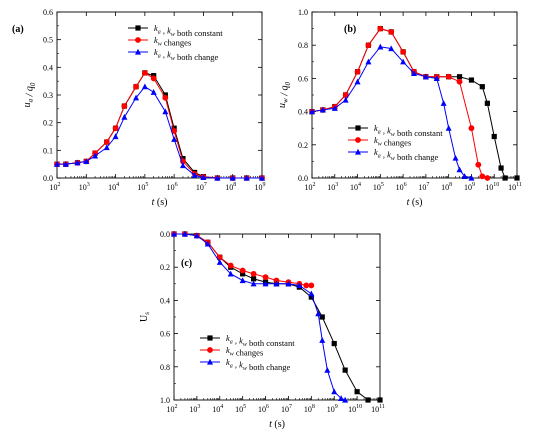  Describe the element at coordinates (48, 40) in the screenshot. I see `y-tick-label: 0.5` at that location.